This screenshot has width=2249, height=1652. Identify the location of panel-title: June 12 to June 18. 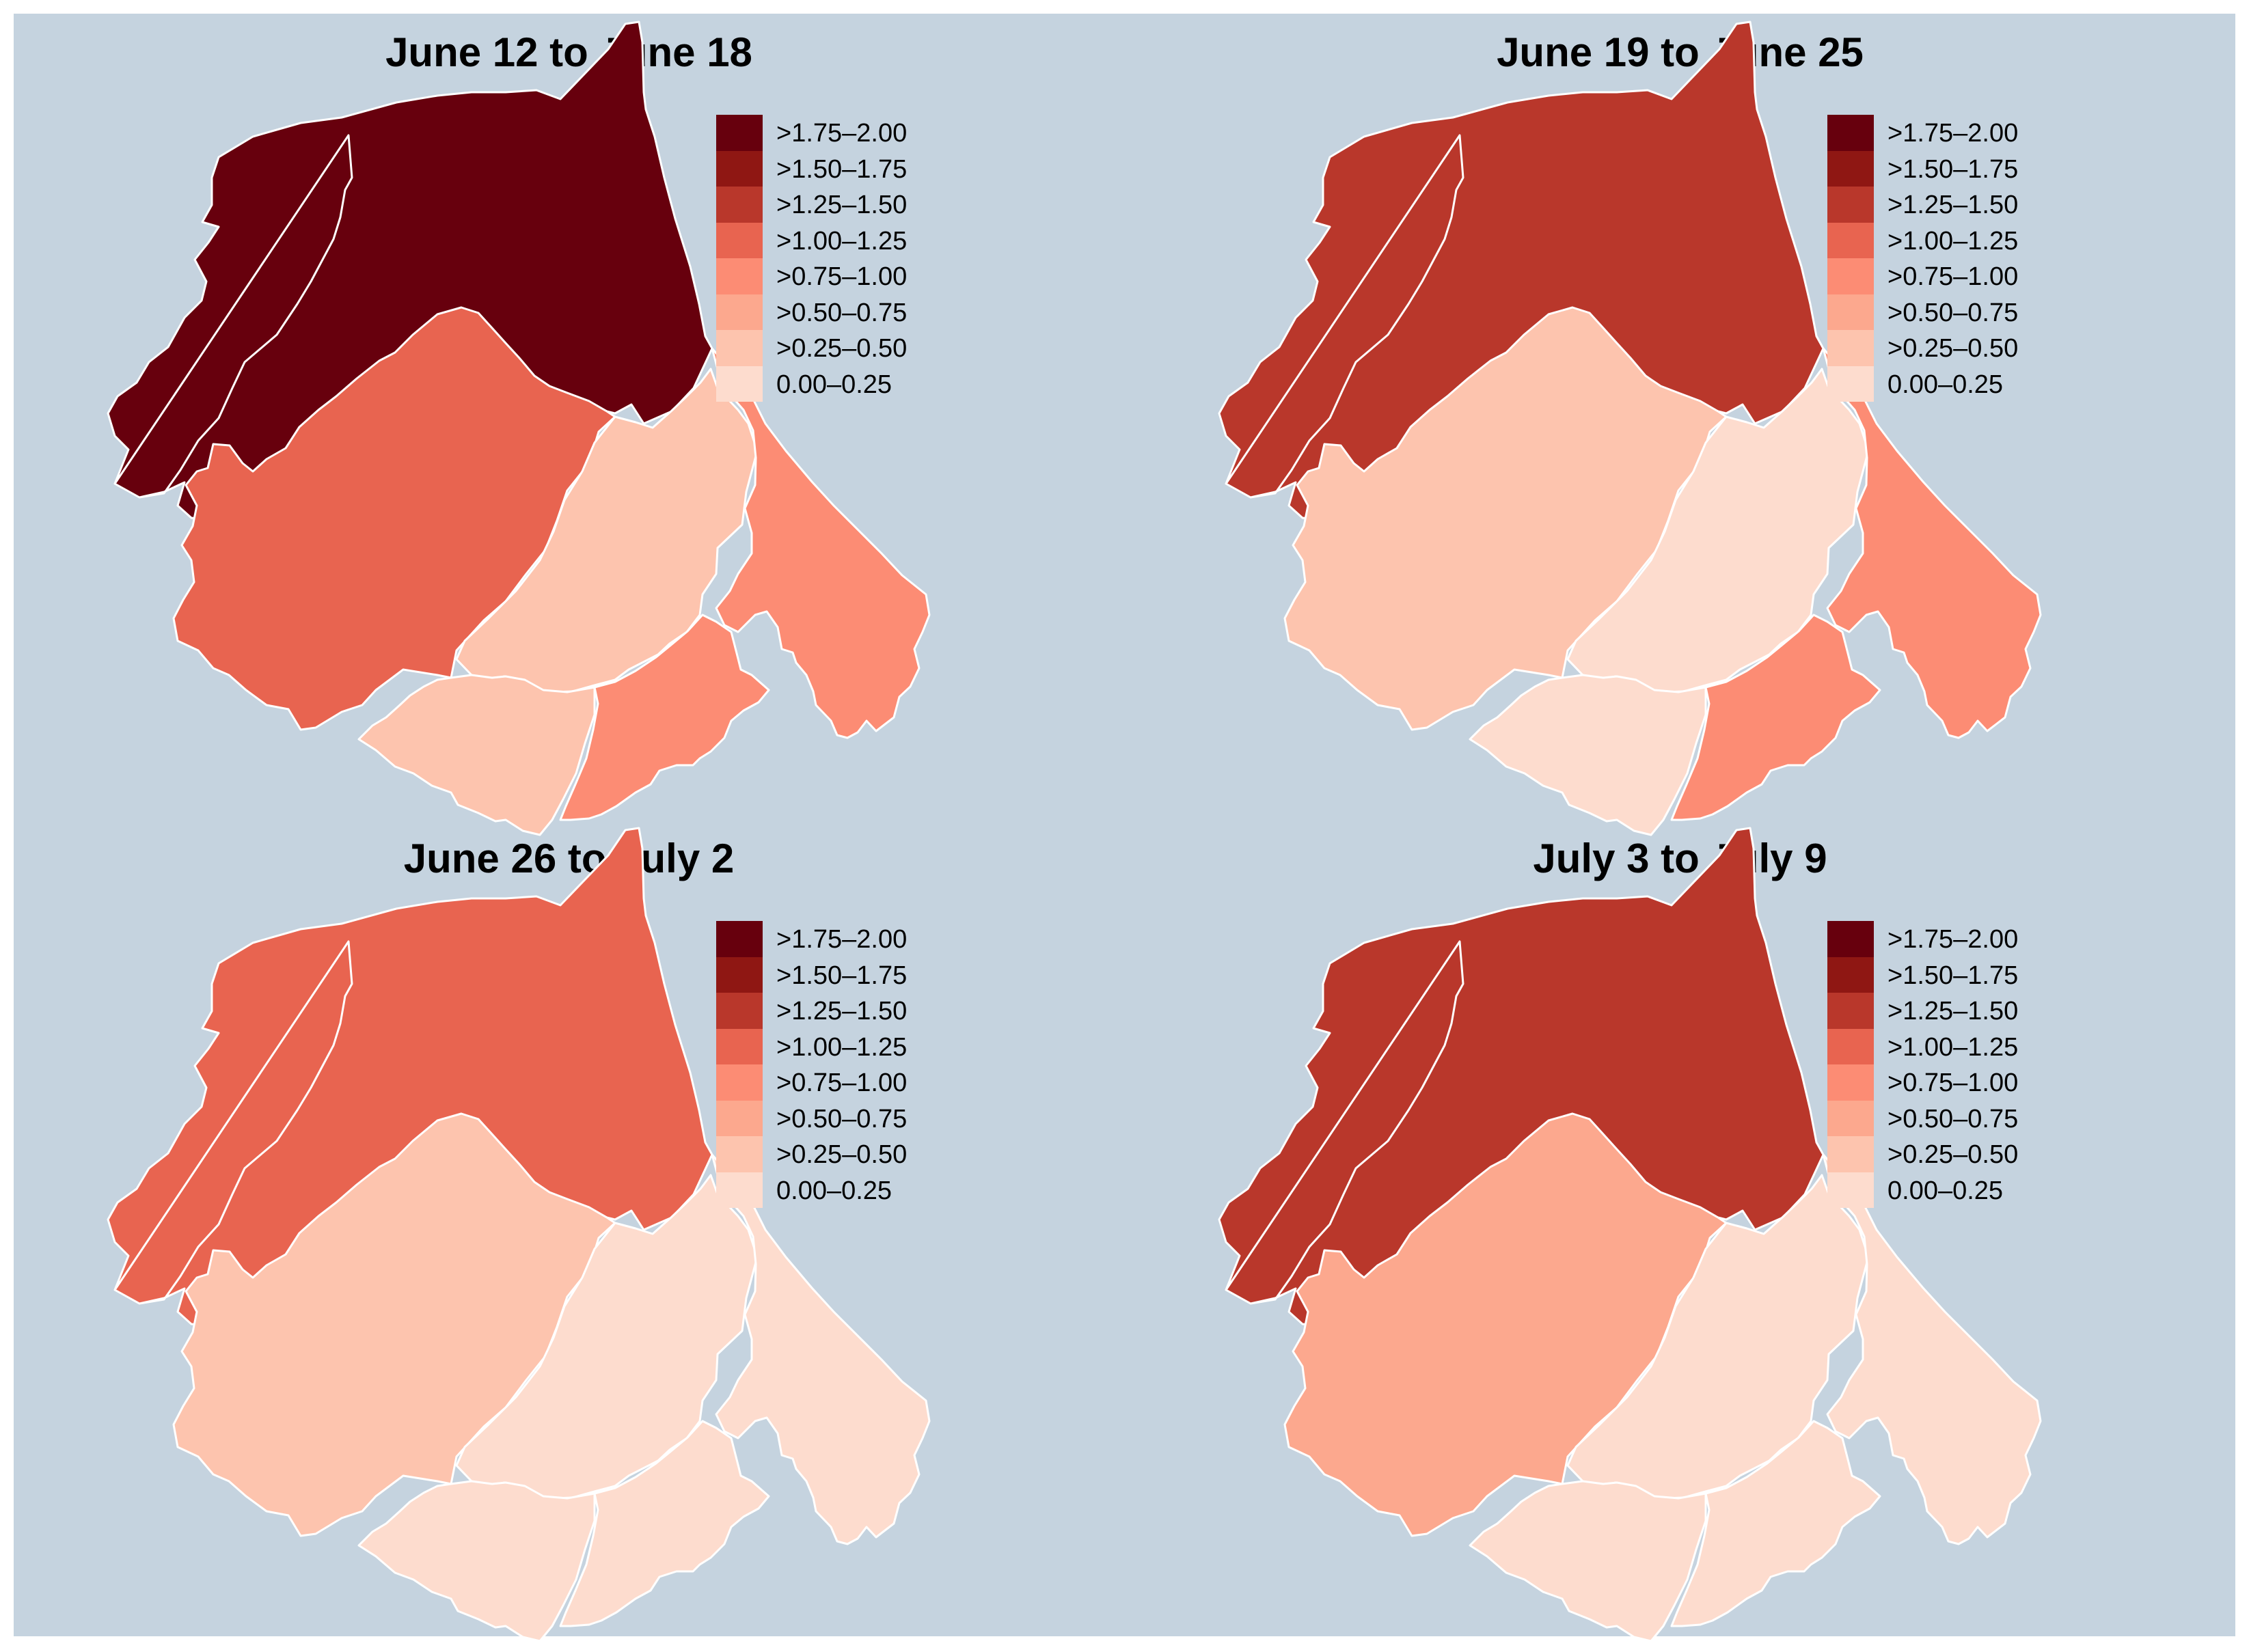
(568, 52).